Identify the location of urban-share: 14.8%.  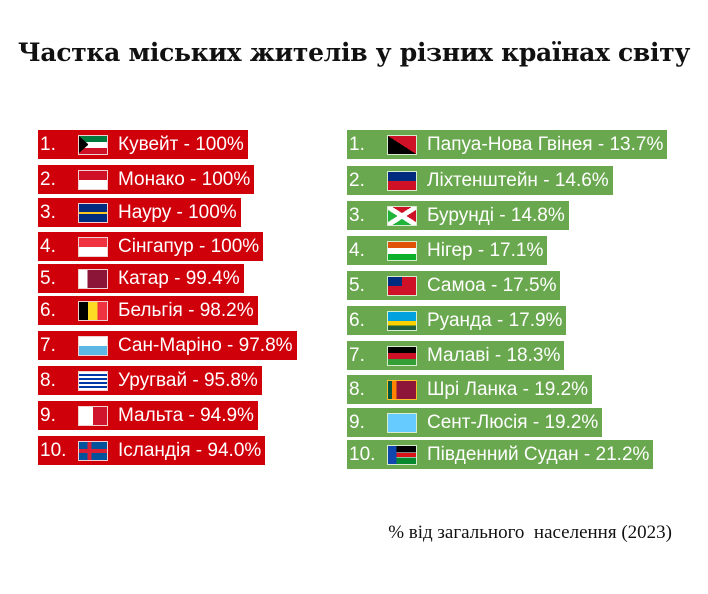
(537, 215).